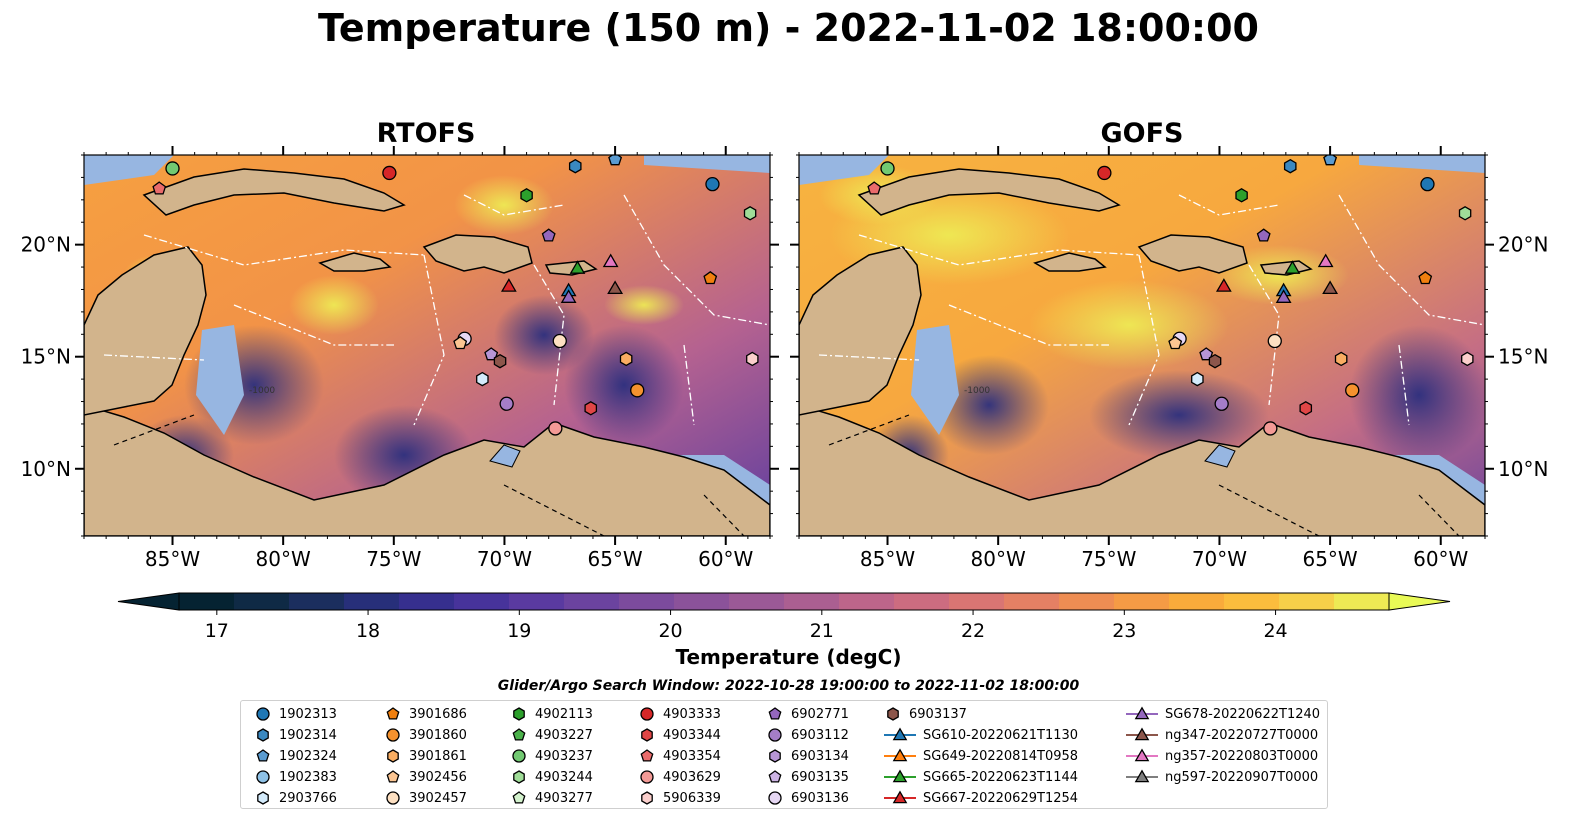  I want to click on legend-label: 2903766, so click(308, 798).